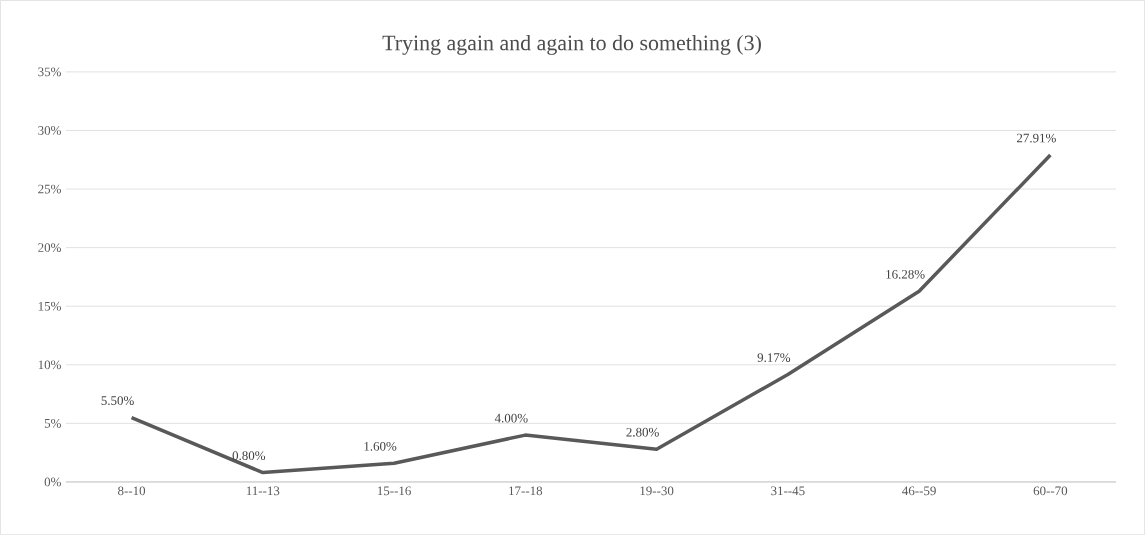  Describe the element at coordinates (49, 189) in the screenshot. I see `y-tick-label: 25%` at that location.